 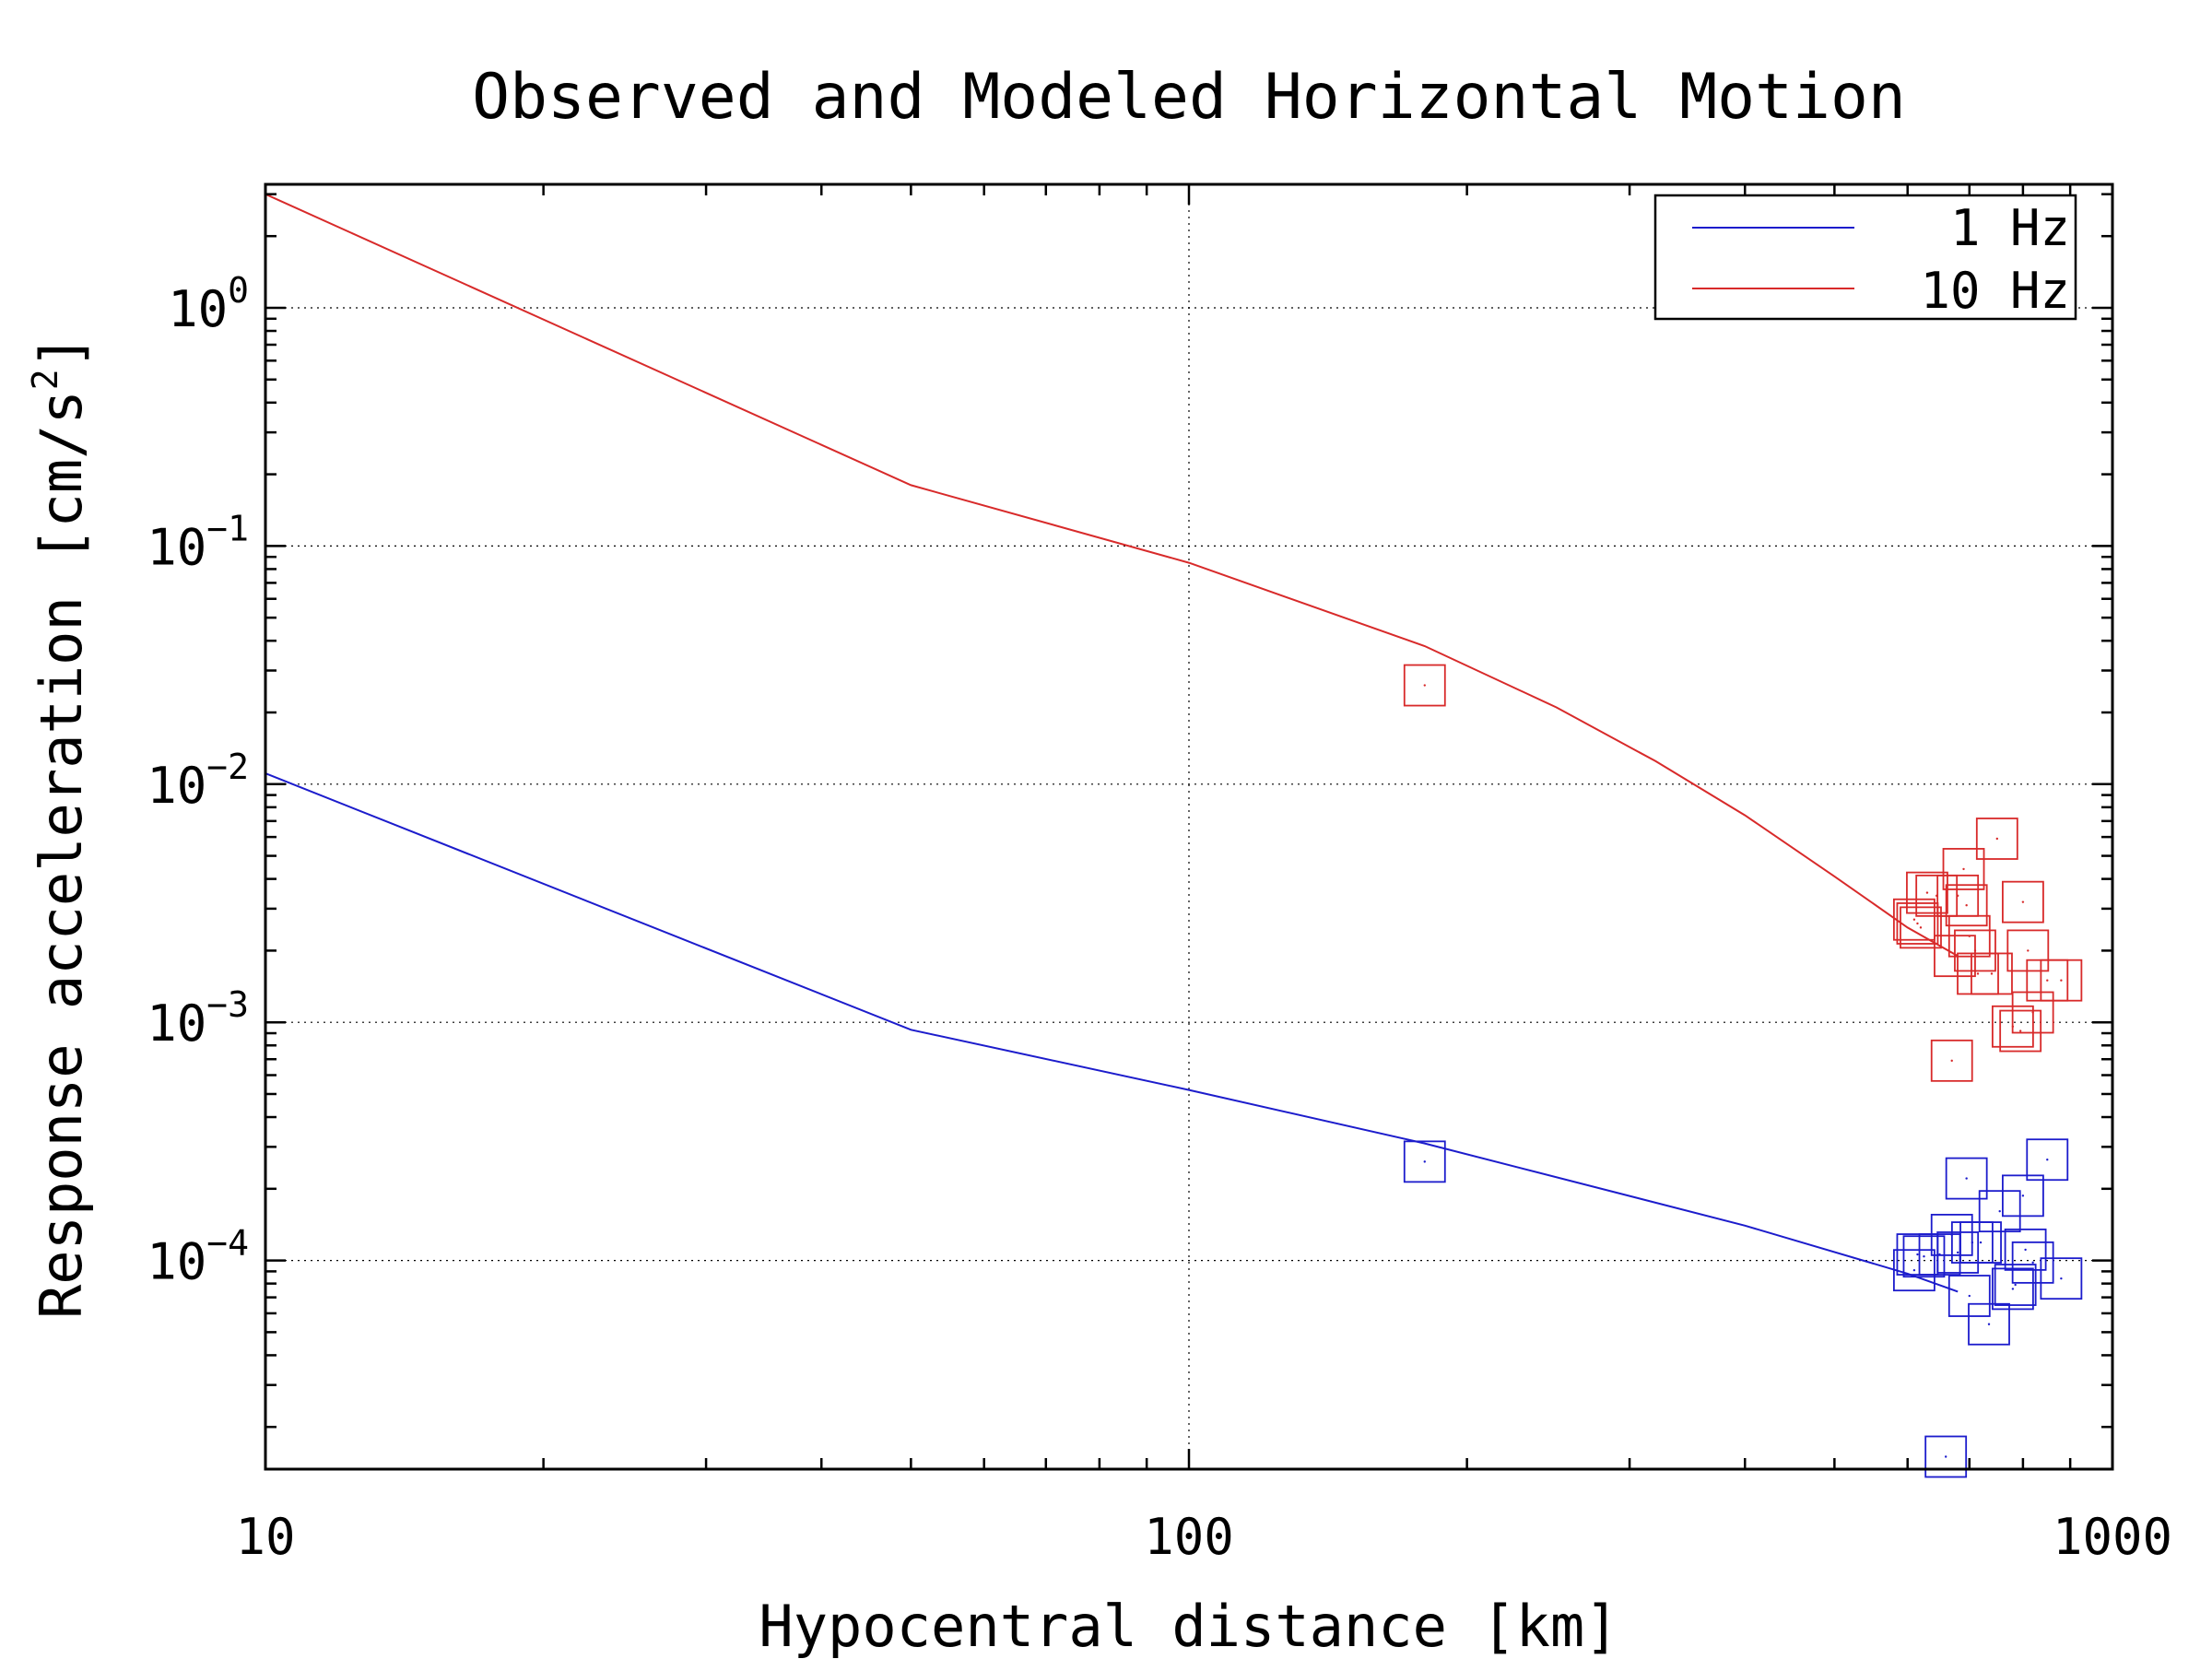 I want to click on y-tick-label: 10⁻³, so click(x=198, y=1018).